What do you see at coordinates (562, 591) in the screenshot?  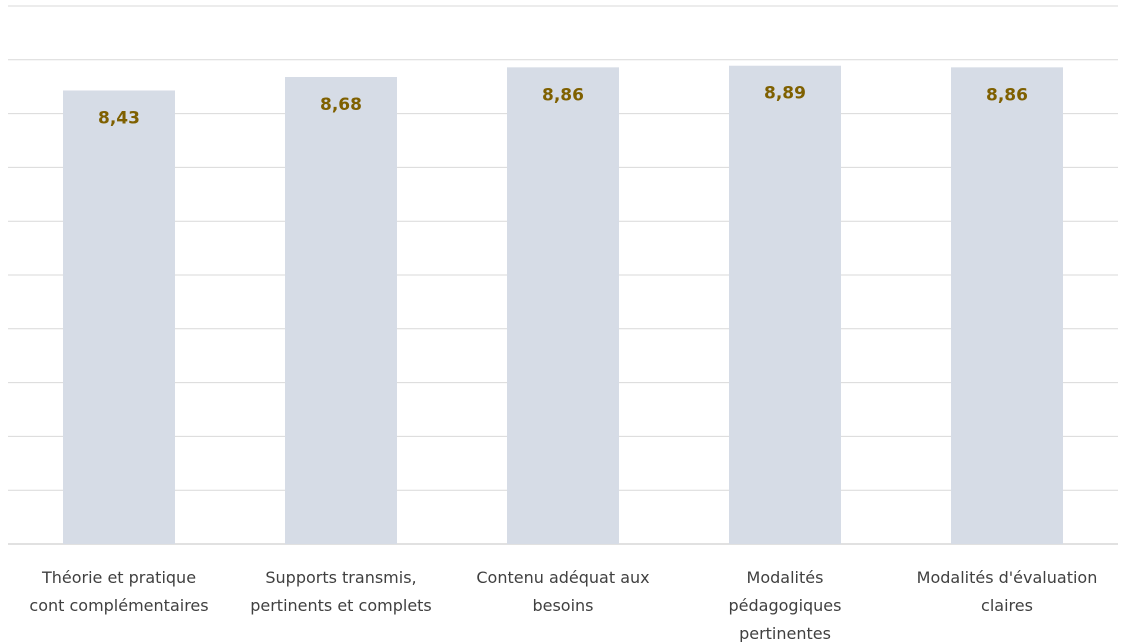 I see `x-tick-label: Contenu adéquat aux besoins` at bounding box center [562, 591].